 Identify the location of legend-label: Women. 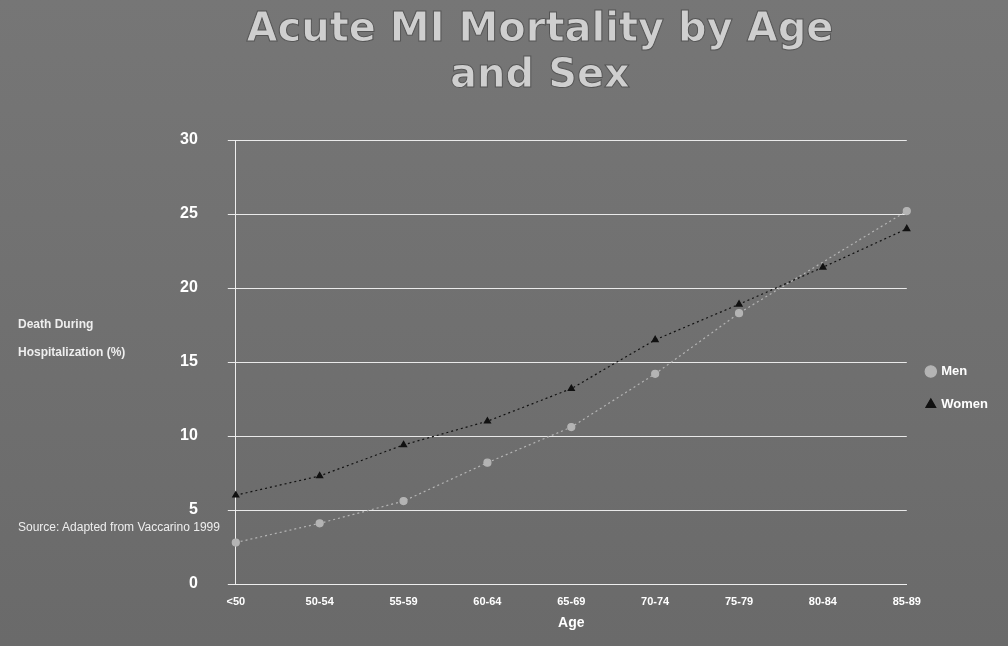
(965, 404).